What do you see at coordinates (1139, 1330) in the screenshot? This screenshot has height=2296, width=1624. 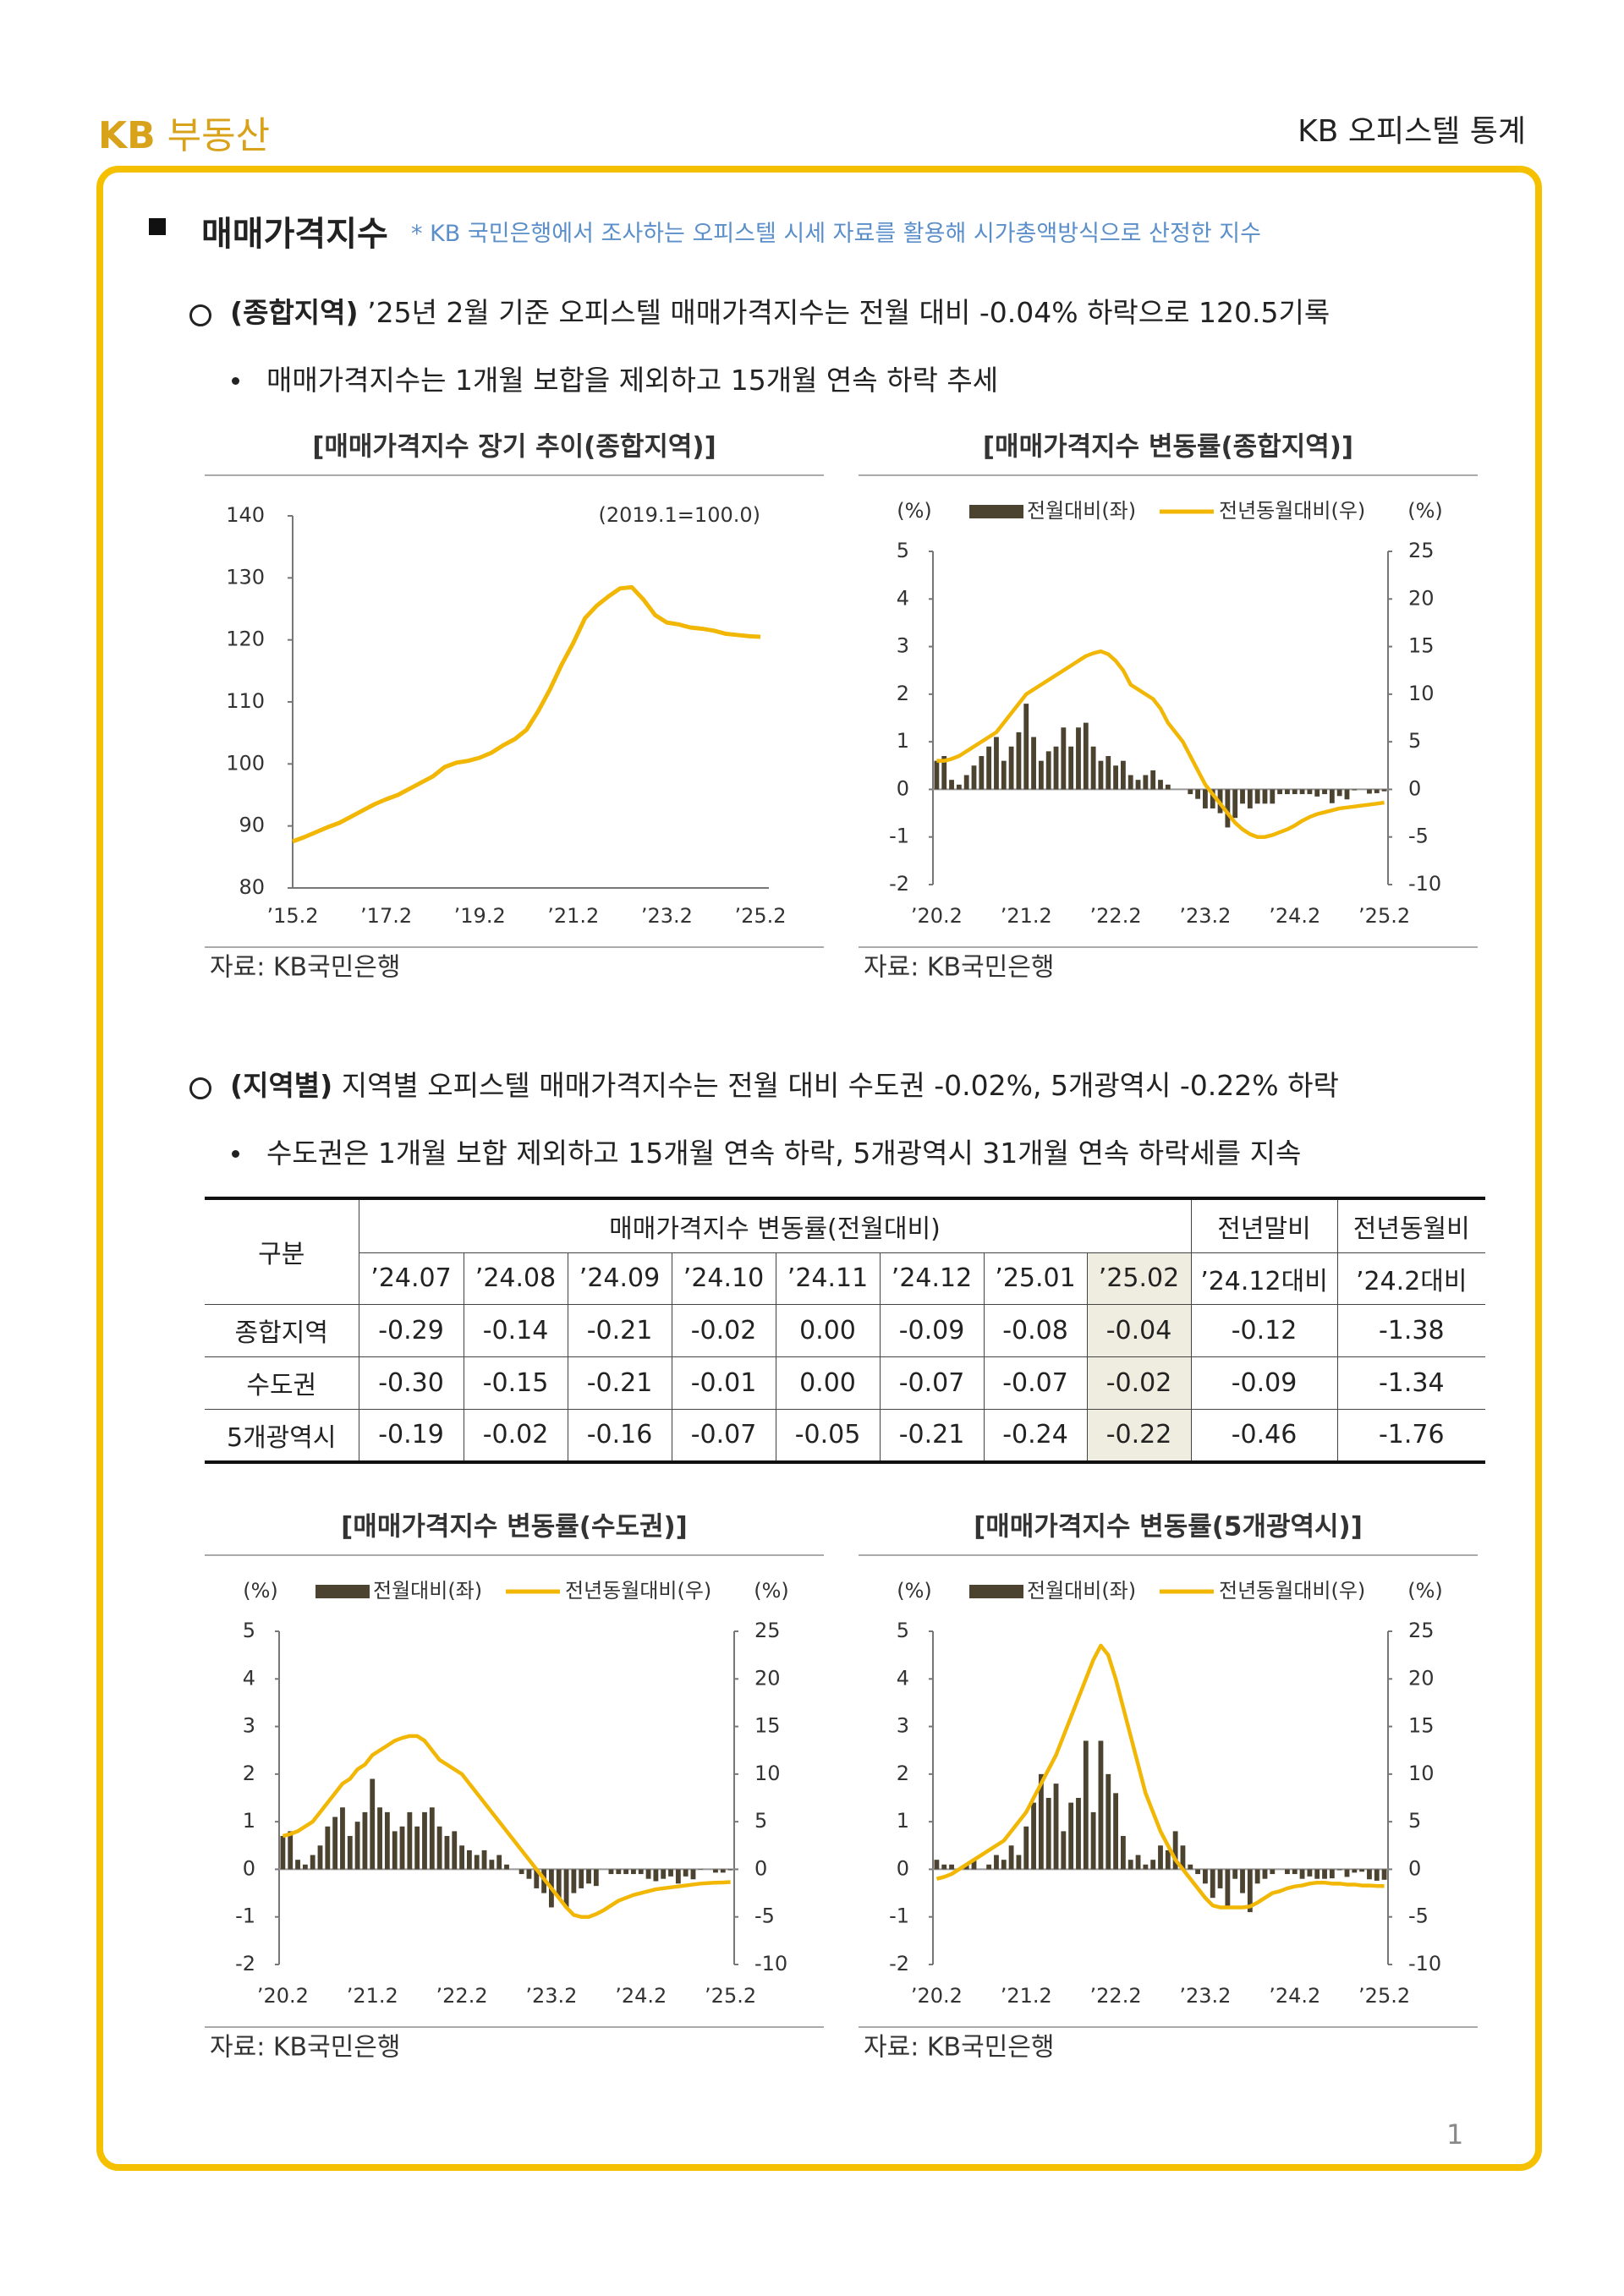 I see `table-cell: -0.04` at bounding box center [1139, 1330].